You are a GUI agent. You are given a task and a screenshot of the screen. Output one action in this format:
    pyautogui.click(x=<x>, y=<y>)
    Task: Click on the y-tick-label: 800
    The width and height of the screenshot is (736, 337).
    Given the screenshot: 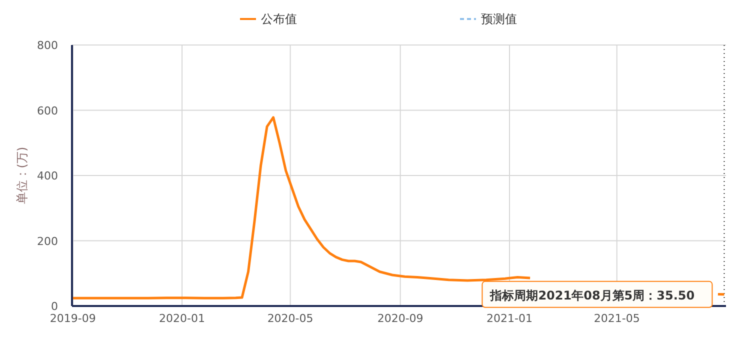 What is the action you would take?
    pyautogui.click(x=47, y=45)
    